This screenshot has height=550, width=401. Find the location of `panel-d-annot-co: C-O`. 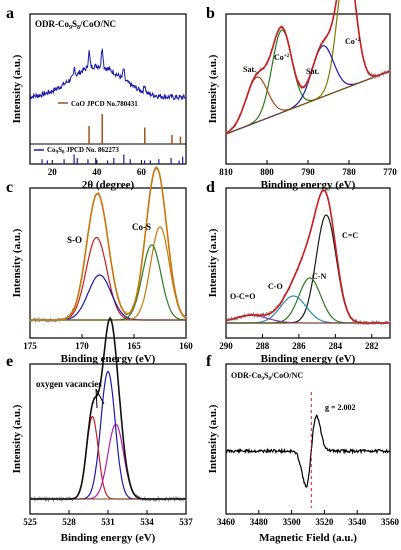

panel-d-annot-co: C-O is located at coordinates (275, 286).